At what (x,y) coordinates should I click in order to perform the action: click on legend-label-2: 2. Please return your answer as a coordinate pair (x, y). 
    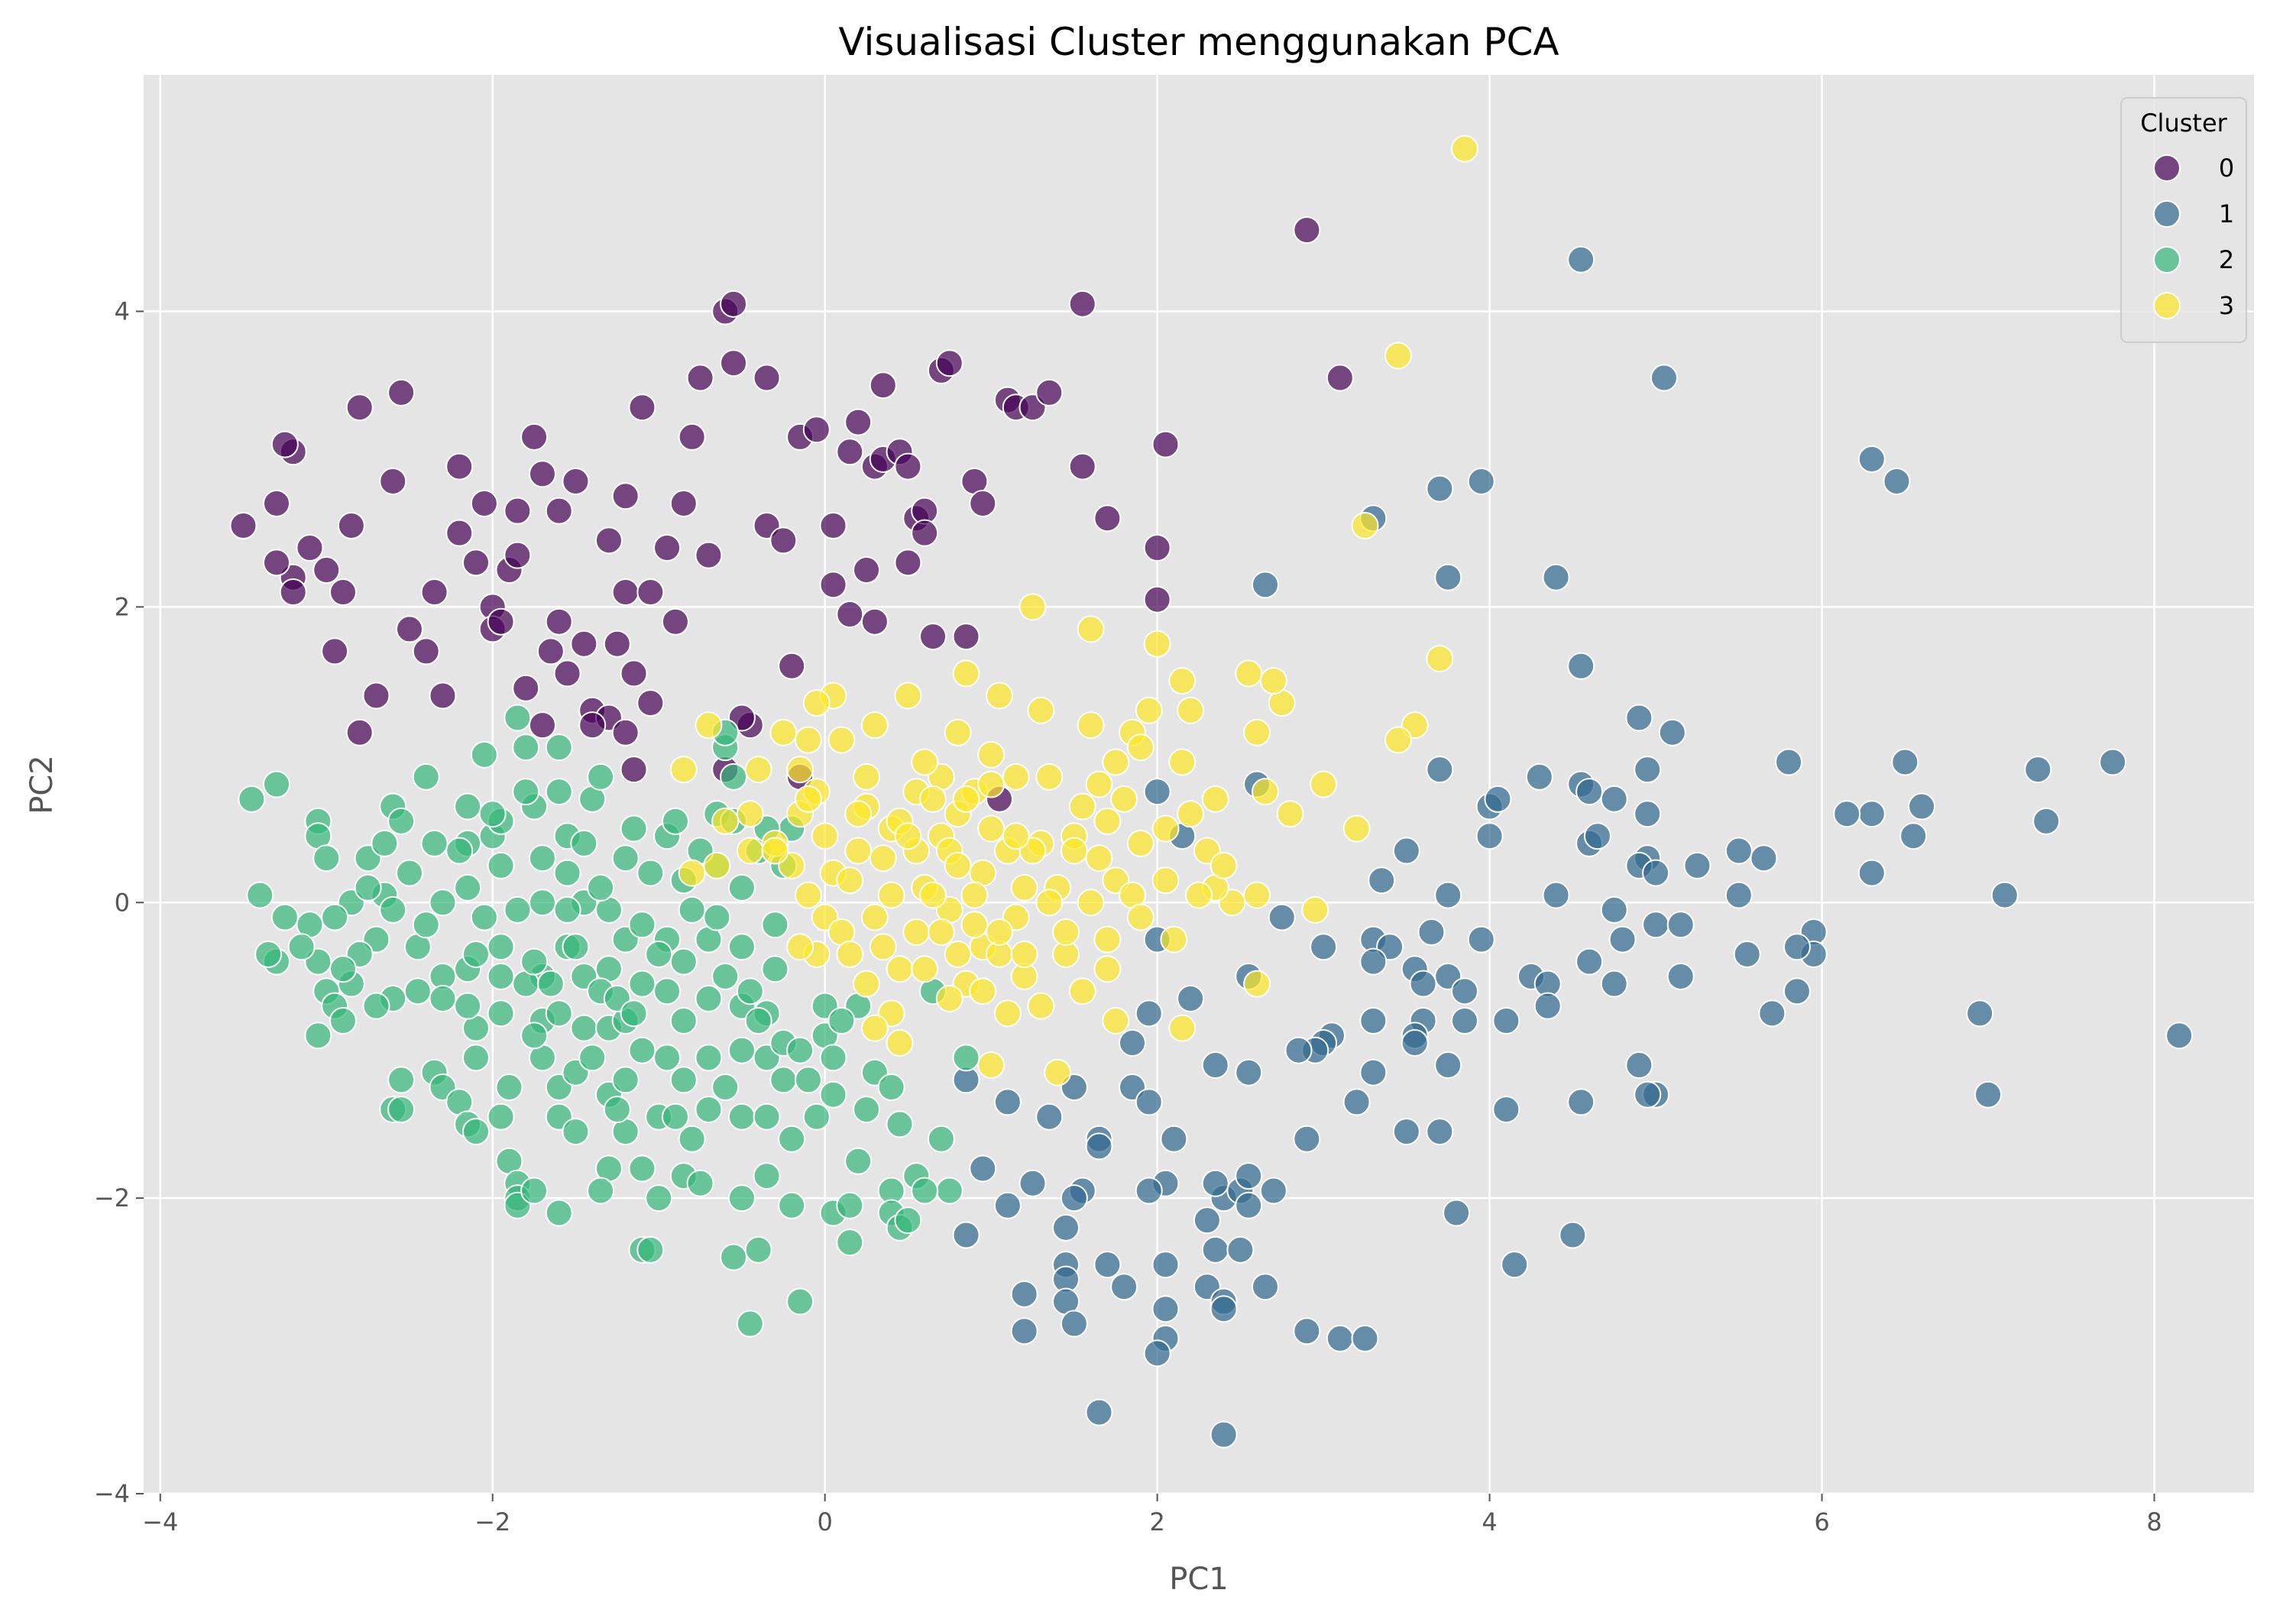
    Looking at the image, I should click on (2226, 259).